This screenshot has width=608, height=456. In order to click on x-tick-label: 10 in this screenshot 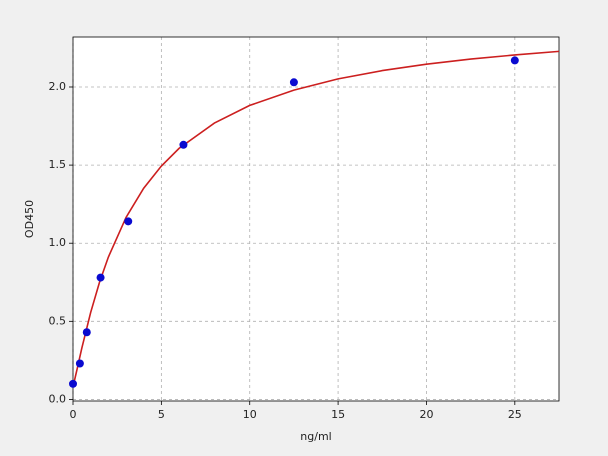, I will do `click(250, 414)`.